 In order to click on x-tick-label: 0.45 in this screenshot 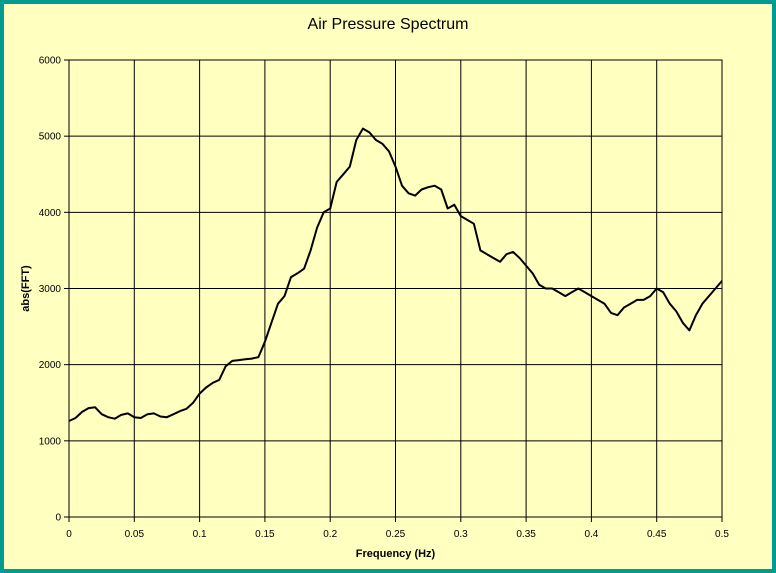, I will do `click(657, 534)`.